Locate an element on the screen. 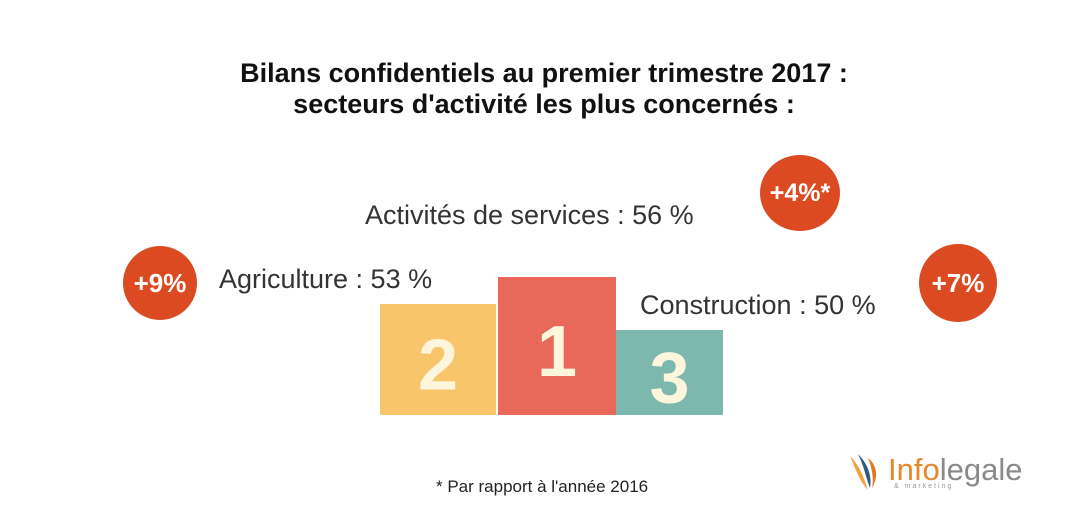  podium-step-services is located at coordinates (557, 346).